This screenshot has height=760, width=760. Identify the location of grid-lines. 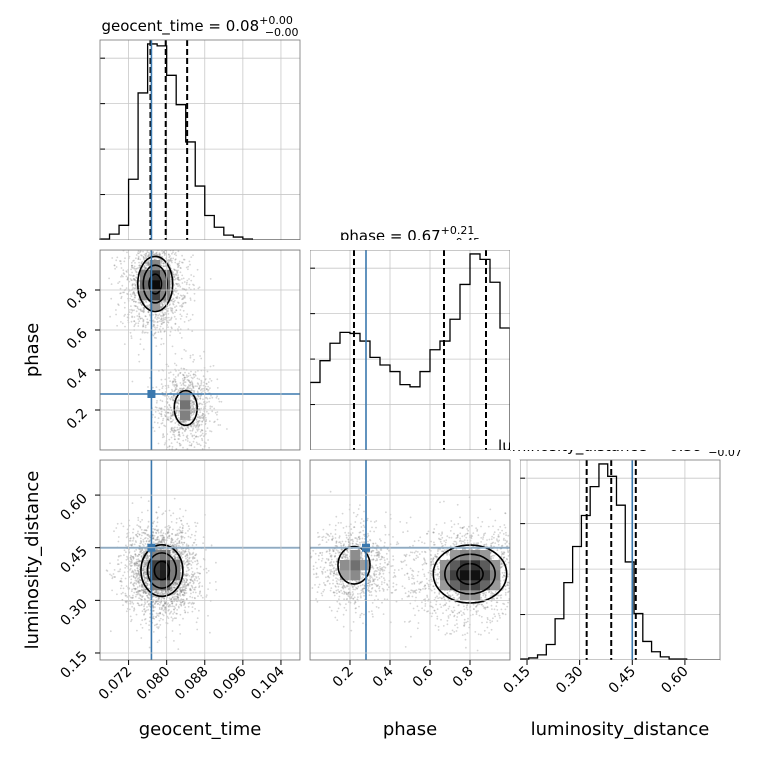
(410, 350).